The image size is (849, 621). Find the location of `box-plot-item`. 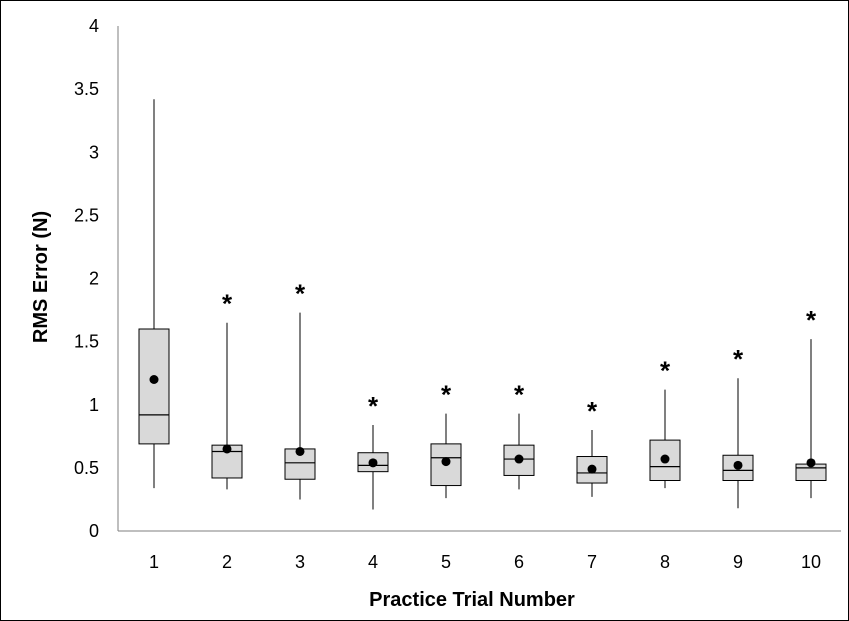

box-plot-item is located at coordinates (154, 294).